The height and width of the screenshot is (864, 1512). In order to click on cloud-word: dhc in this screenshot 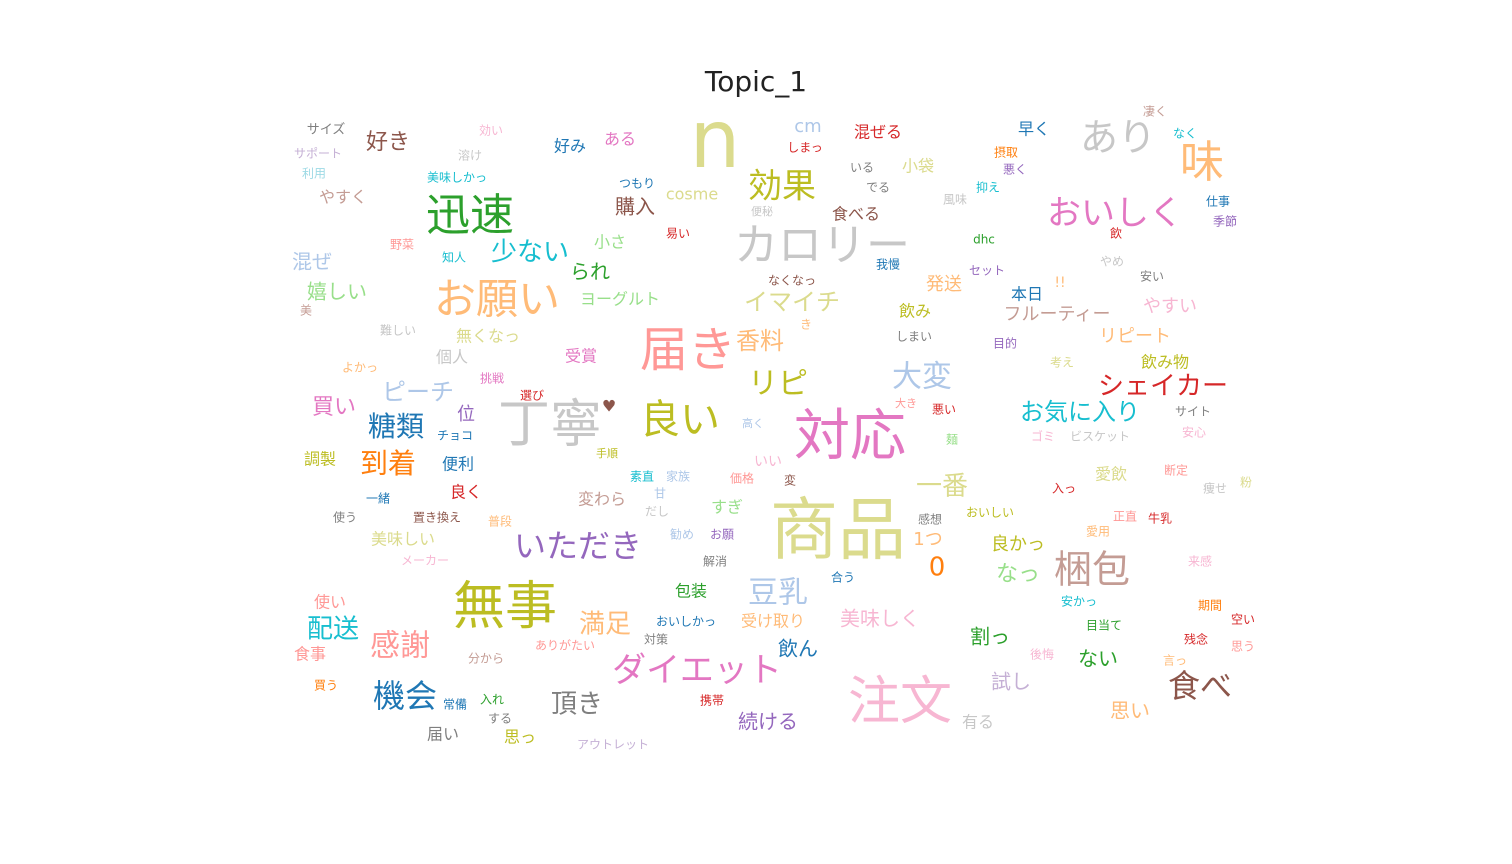, I will do `click(984, 240)`.